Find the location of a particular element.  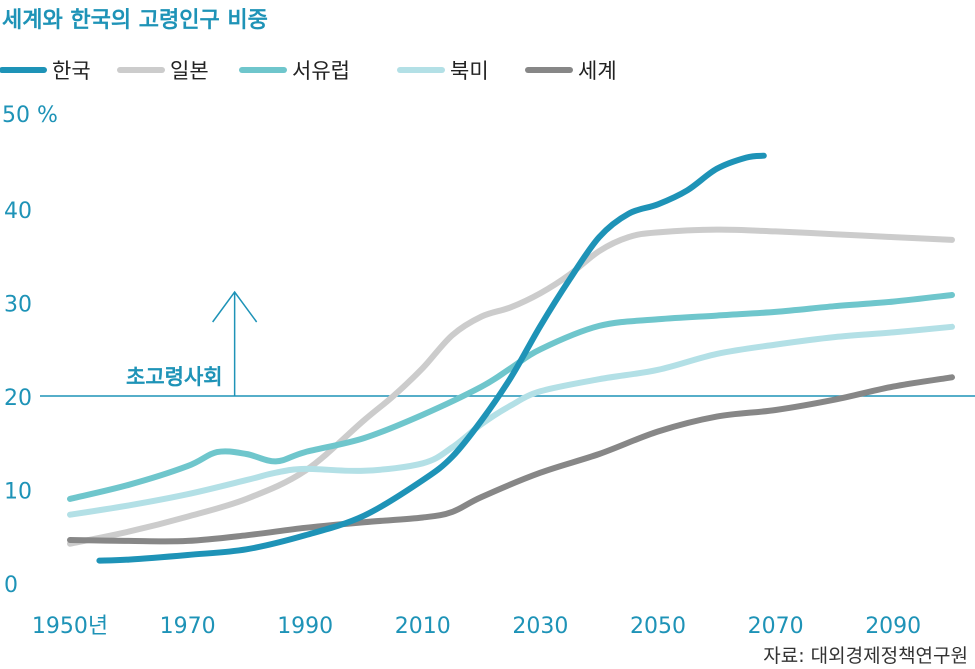

x-tick-label: 1970 is located at coordinates (188, 626).